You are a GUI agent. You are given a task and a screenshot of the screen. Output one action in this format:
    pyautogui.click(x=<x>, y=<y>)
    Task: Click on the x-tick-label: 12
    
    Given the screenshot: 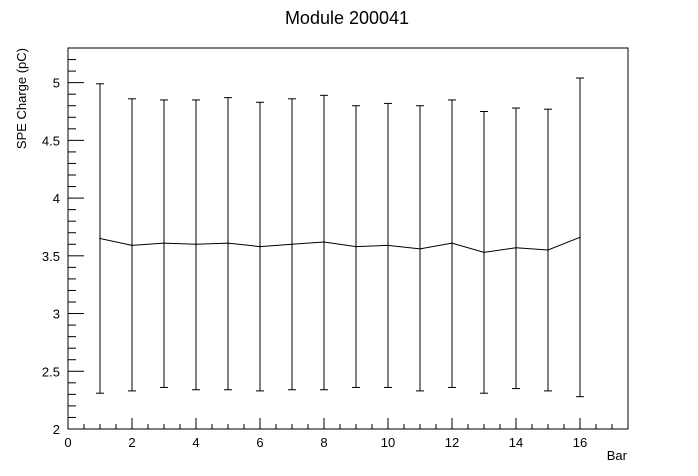 What is the action you would take?
    pyautogui.click(x=452, y=442)
    